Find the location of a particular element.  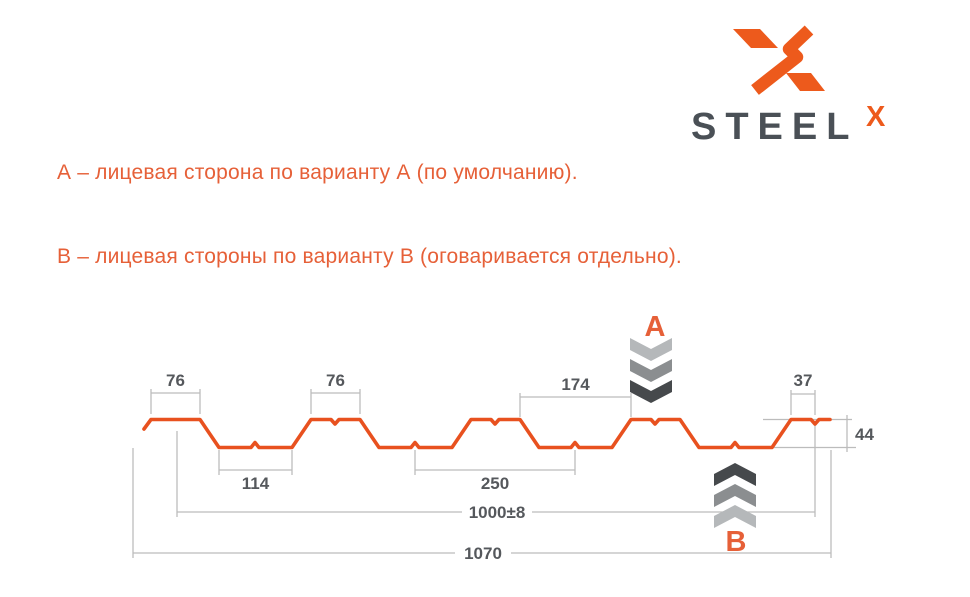

dim-crest-left-lines is located at coordinates (175, 401).